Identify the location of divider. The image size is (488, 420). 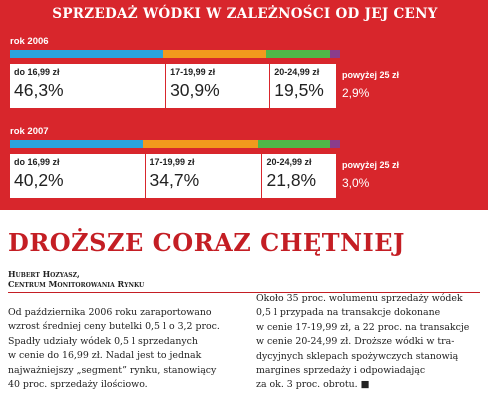
(244, 292).